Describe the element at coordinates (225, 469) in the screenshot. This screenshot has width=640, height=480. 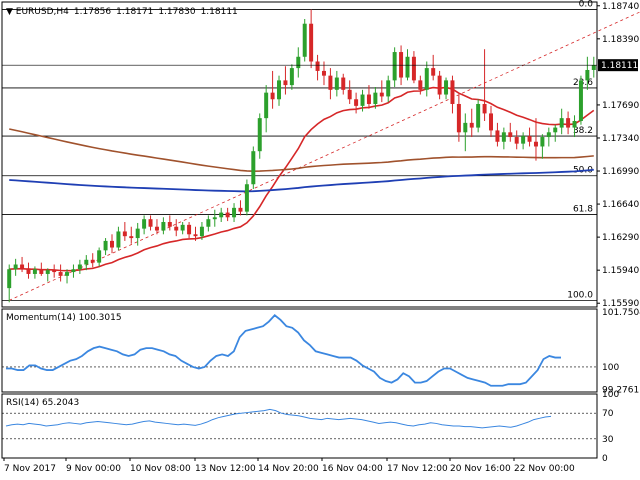
I see `x-tick-label: 13 Nov 12:00` at that location.